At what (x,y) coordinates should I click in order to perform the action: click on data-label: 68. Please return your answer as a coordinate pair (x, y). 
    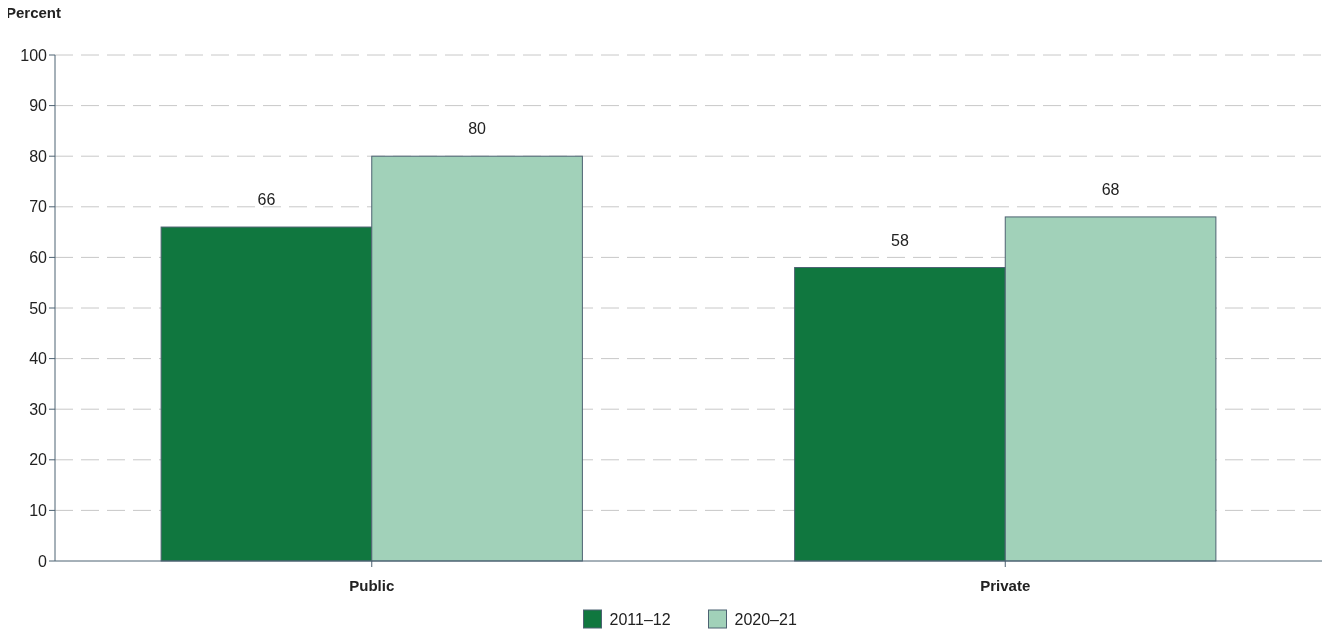
    Looking at the image, I should click on (1110, 189).